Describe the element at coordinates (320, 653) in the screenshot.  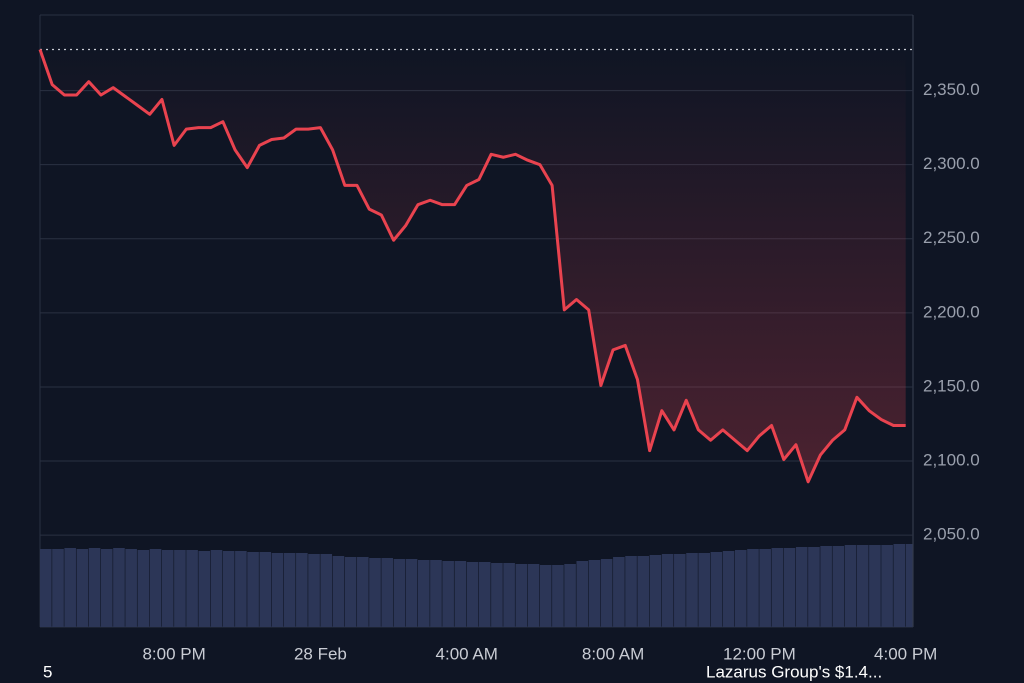
I see `x-tick-label: 28 Feb` at that location.